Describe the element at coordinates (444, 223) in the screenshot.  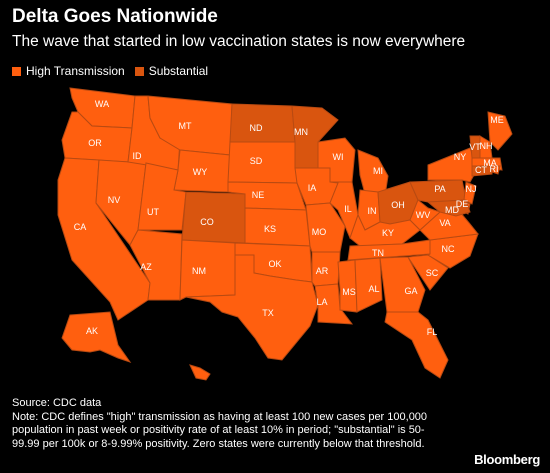
I see `state-label-va: VA` at that location.